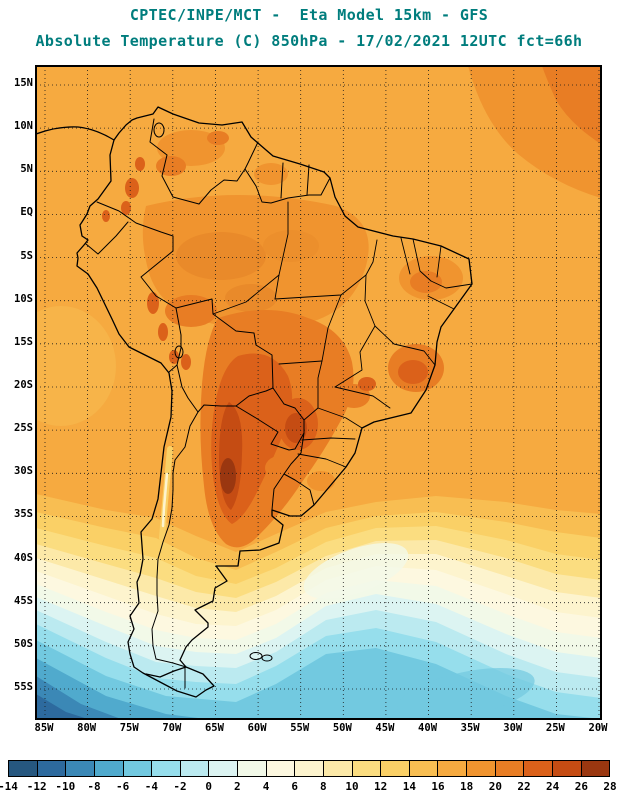 Image resolution: width=618 pixels, height=800 pixels. I want to click on colorbar-tick-label: -2, so click(180, 786).